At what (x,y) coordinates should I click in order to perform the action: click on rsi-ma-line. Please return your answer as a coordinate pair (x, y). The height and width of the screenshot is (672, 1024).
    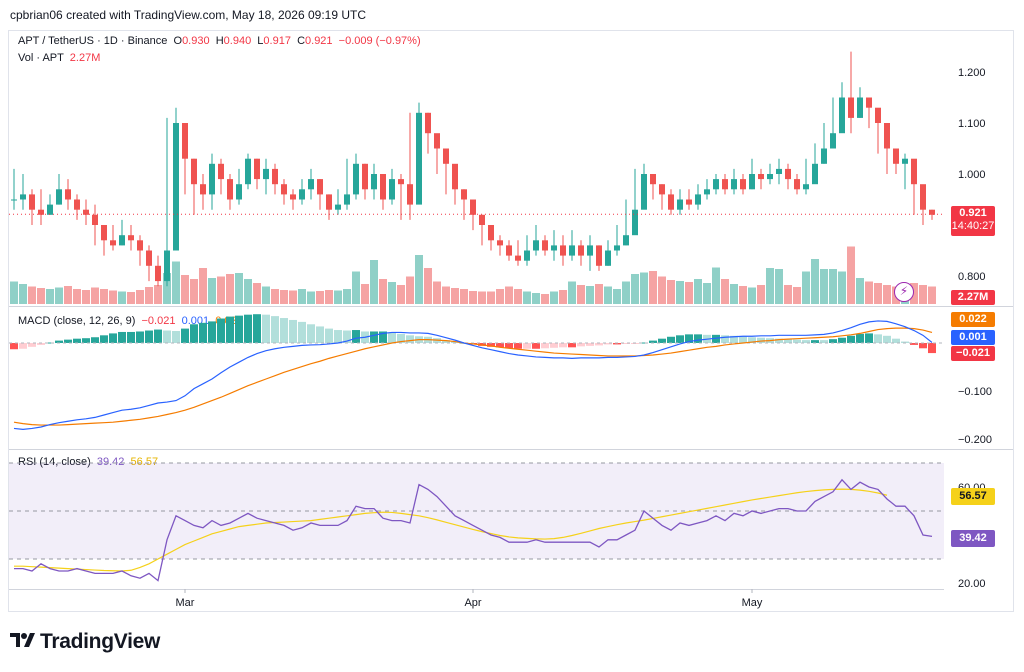
    Looking at the image, I should click on (451, 530).